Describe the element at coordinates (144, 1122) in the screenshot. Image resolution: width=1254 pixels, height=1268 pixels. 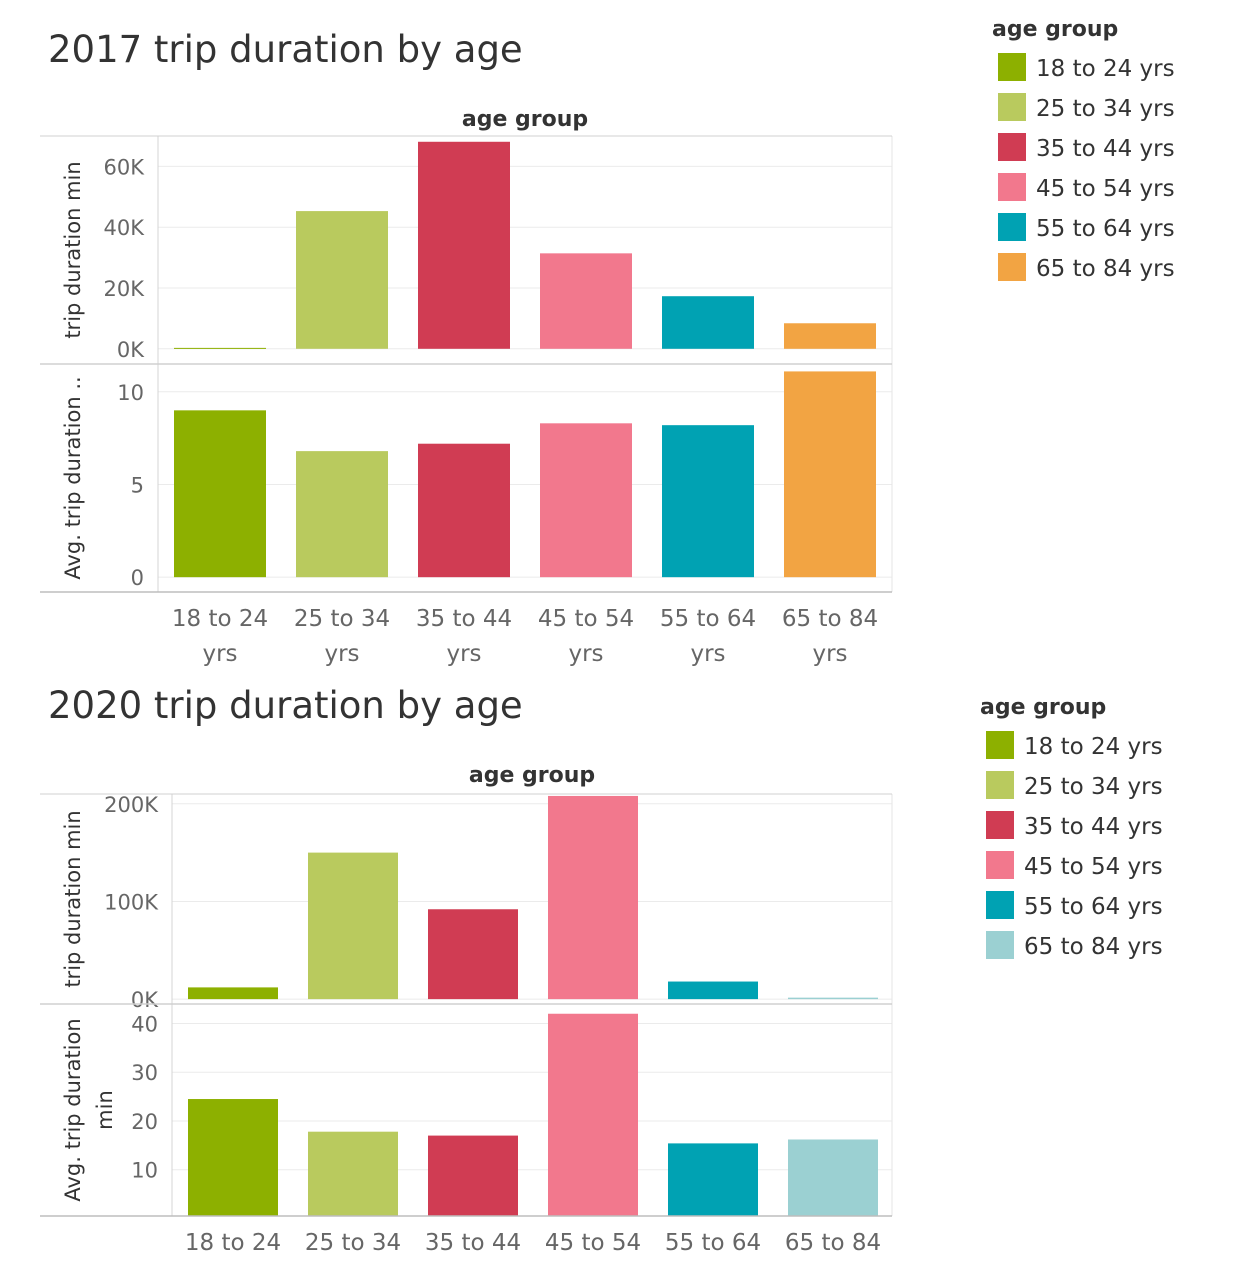
I see `y-tick-label: 20` at that location.